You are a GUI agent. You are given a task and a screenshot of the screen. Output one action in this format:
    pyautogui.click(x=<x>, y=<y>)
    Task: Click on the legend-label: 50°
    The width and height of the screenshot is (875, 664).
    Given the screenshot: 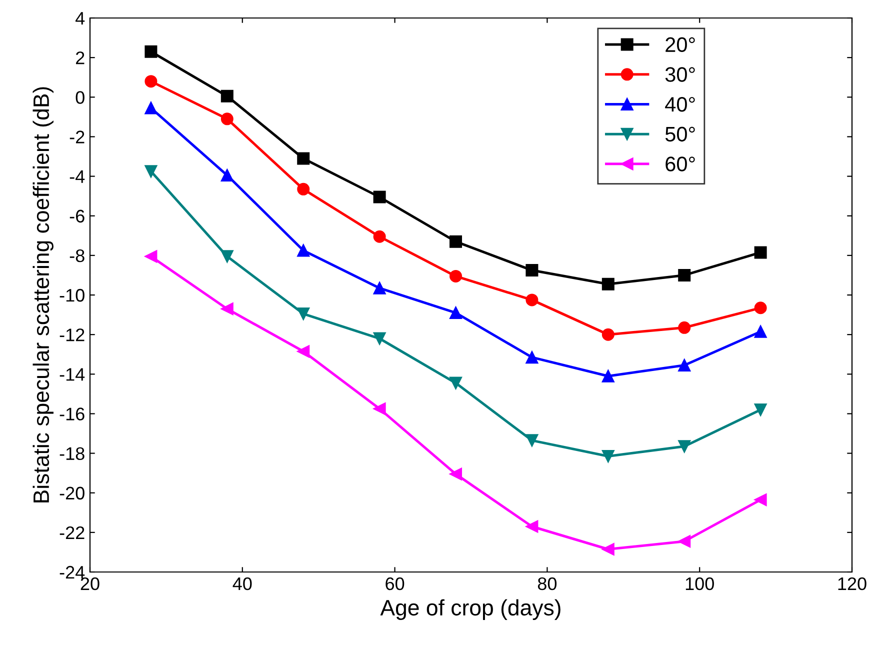 What is the action you would take?
    pyautogui.click(x=680, y=134)
    